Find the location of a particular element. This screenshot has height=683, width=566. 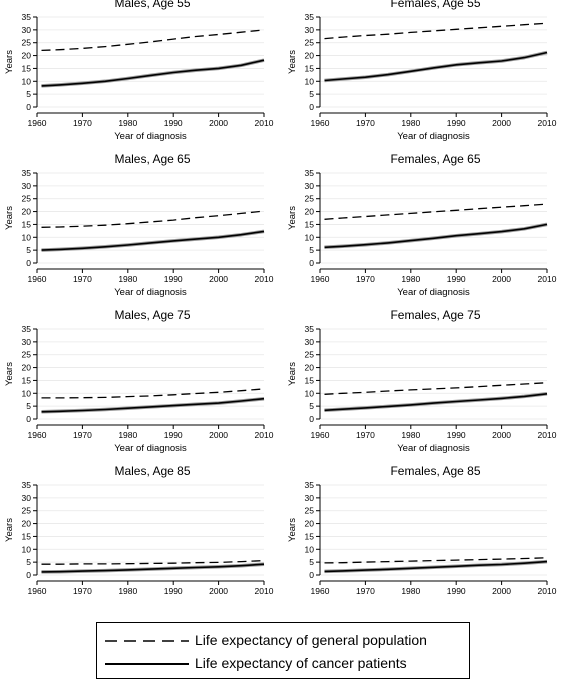

panel-title: Females, Age 75 is located at coordinates (435, 315).